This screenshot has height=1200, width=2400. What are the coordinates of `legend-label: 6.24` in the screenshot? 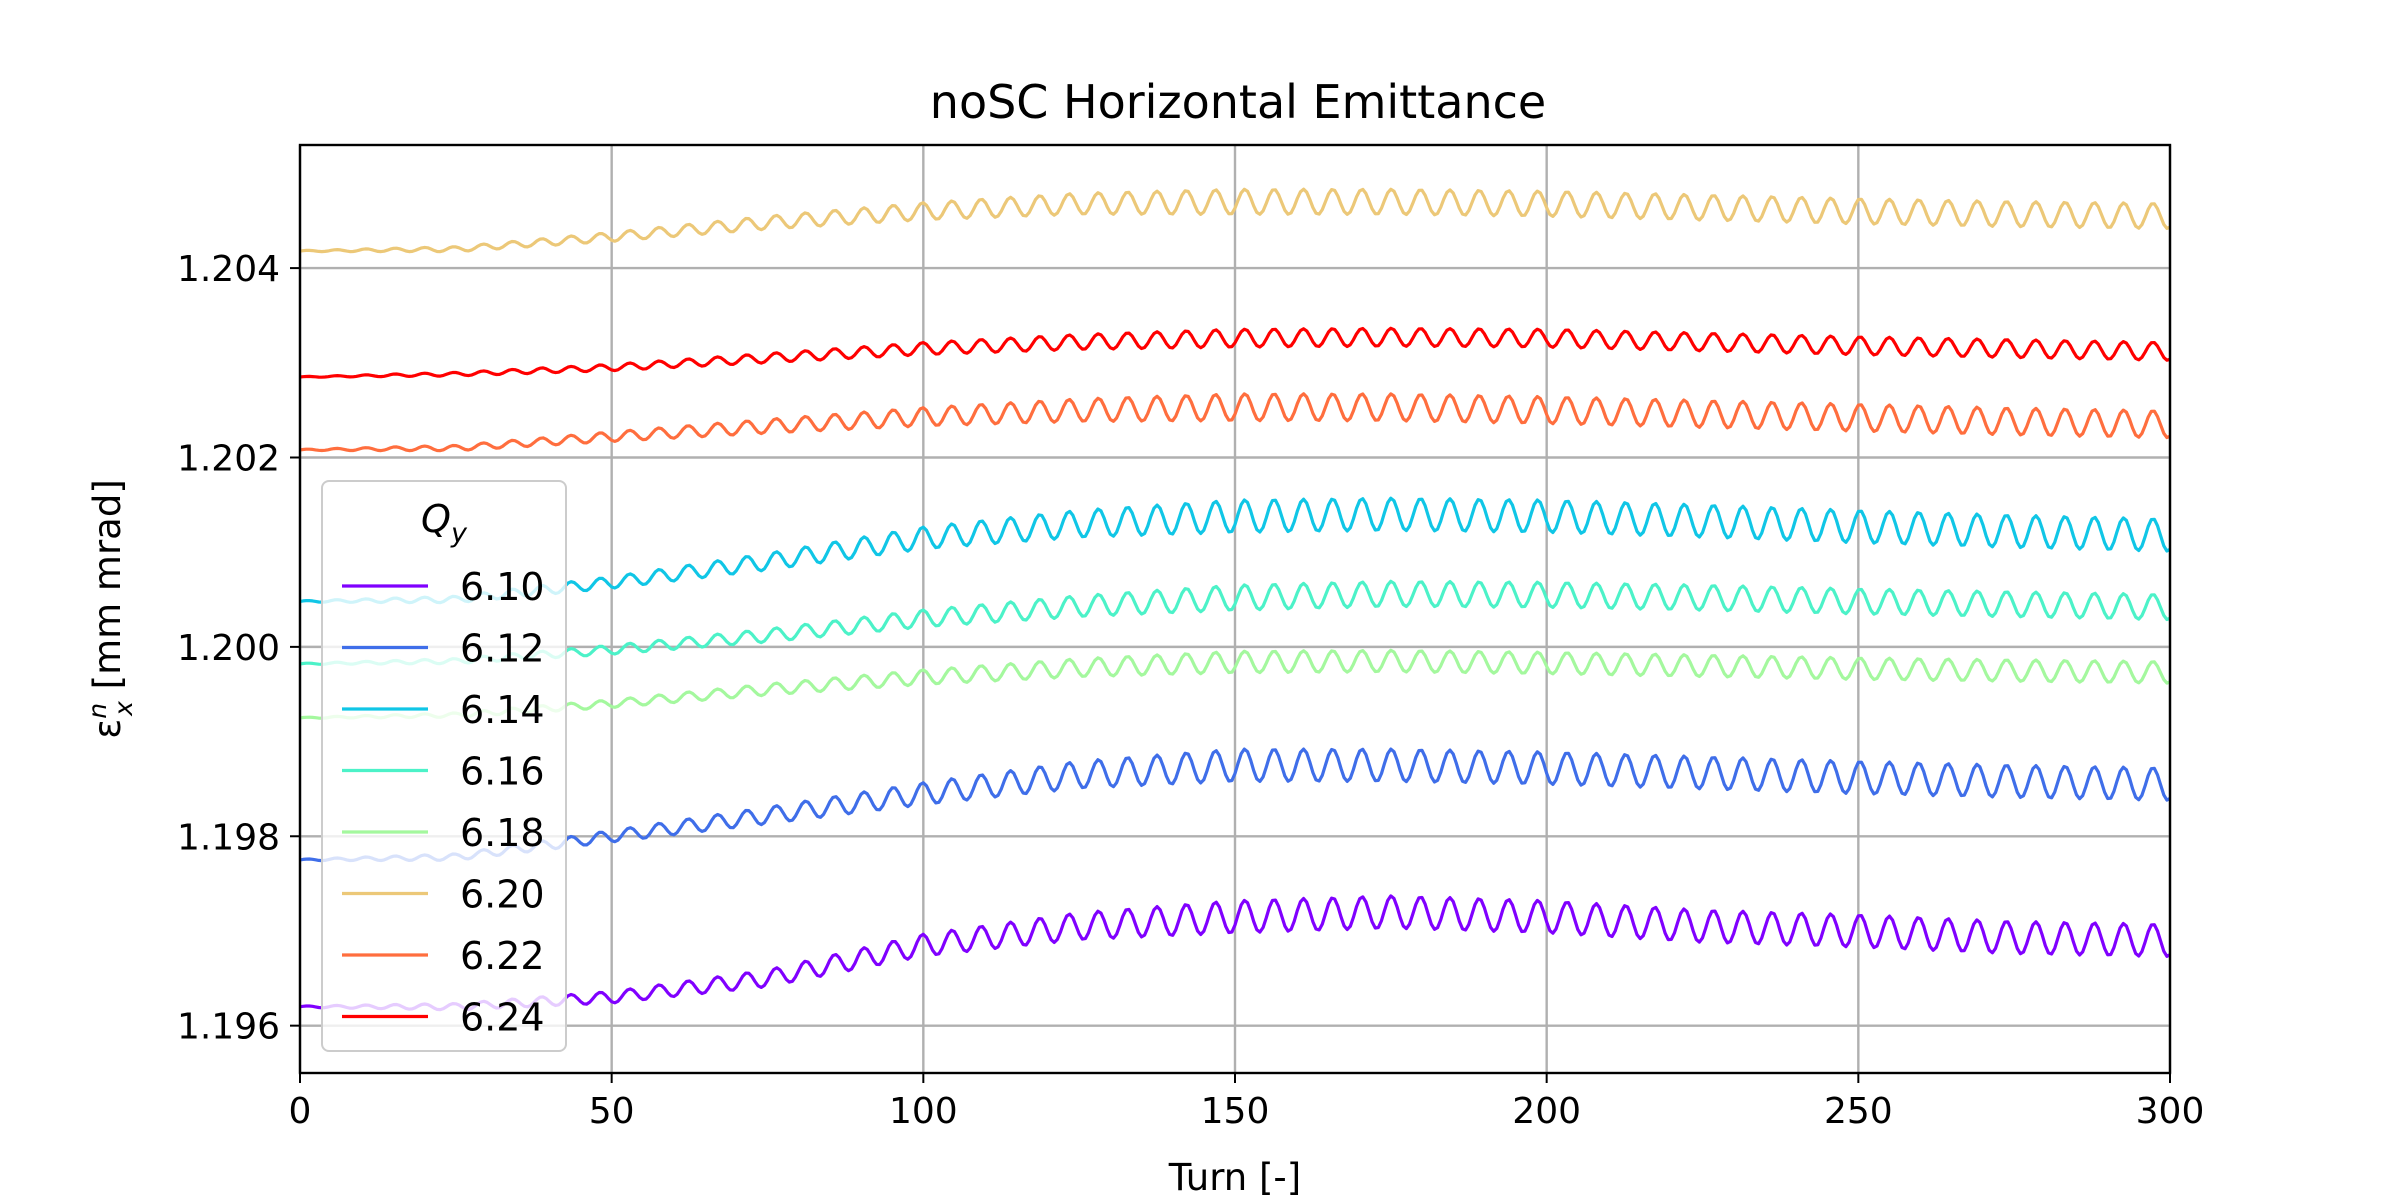 It's located at (502, 1018).